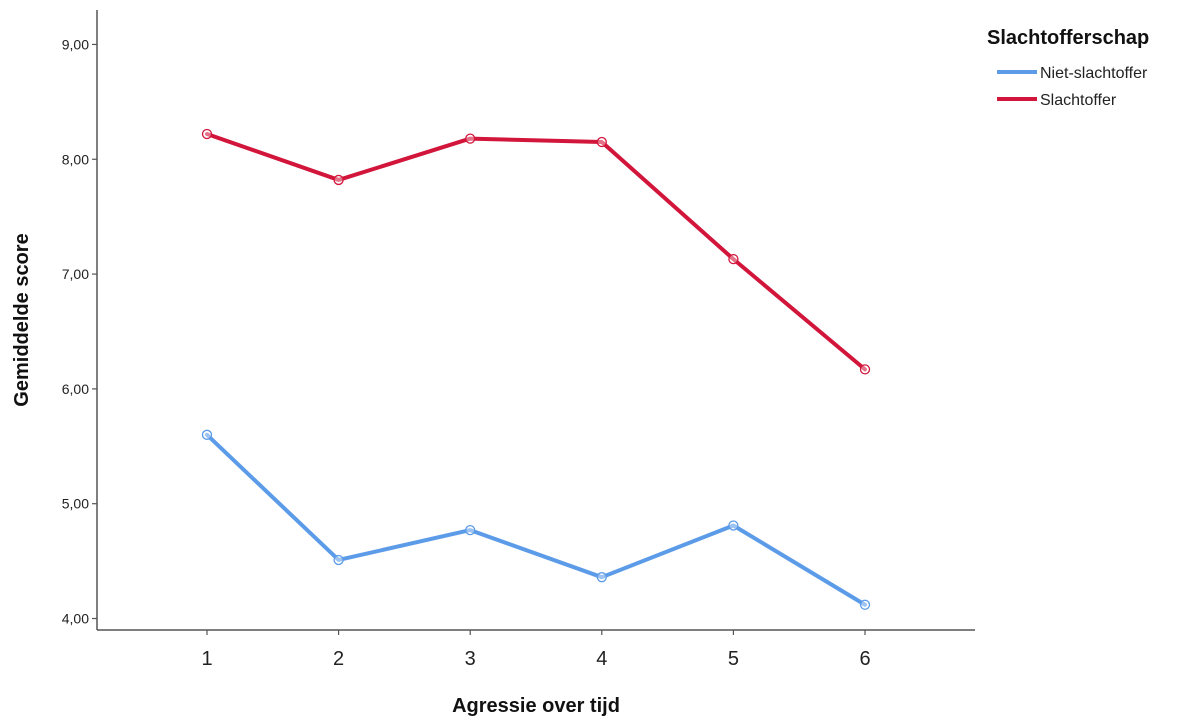 Image resolution: width=1196 pixels, height=720 pixels. What do you see at coordinates (206, 659) in the screenshot?
I see `x-tick-label: 1` at bounding box center [206, 659].